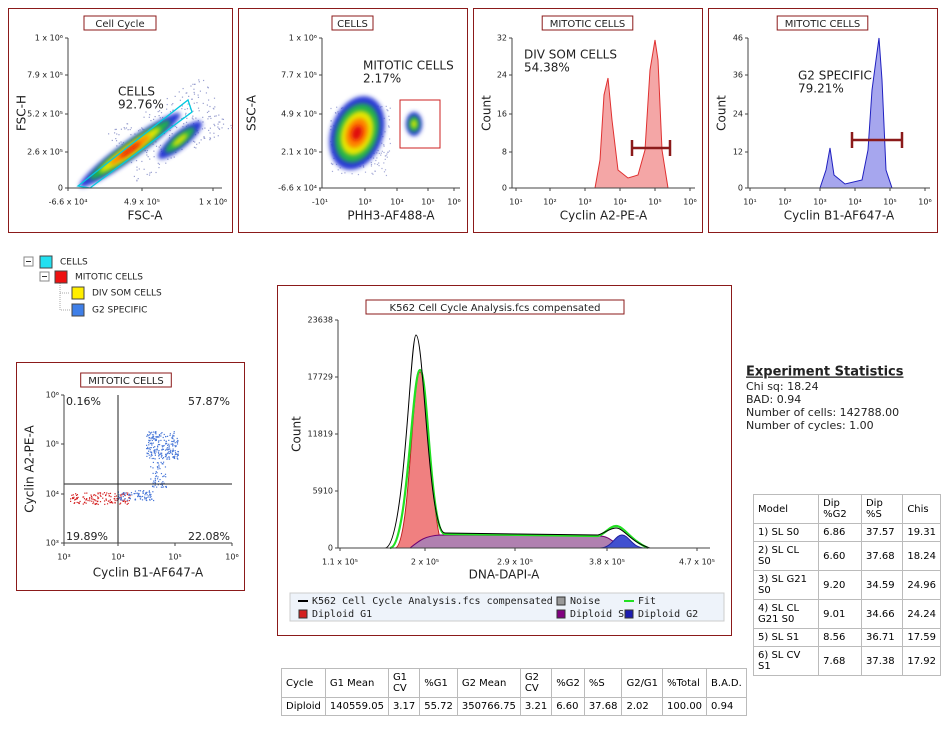  Describe the element at coordinates (585, 601) in the screenshot. I see `legend-label: Noise` at that location.